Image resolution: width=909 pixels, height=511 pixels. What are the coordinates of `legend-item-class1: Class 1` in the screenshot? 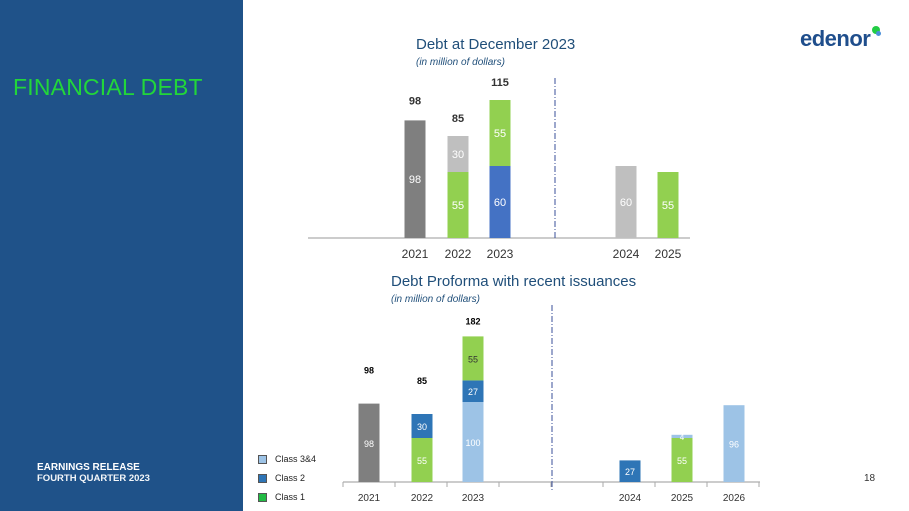 It's located at (282, 497).